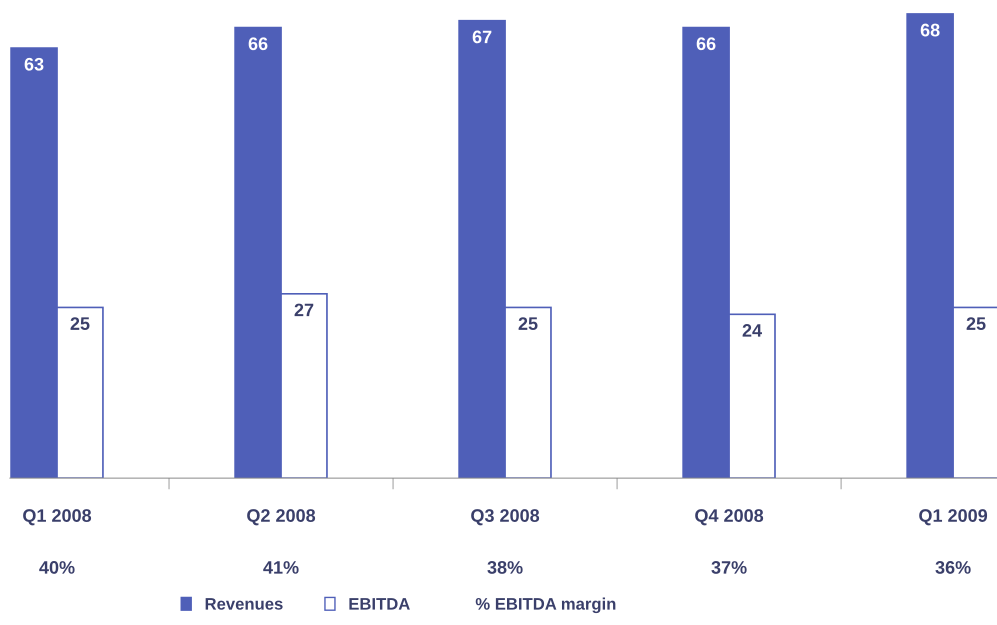 The image size is (997, 625). Describe the element at coordinates (953, 517) in the screenshot. I see `x-tick-label: Q1 2009` at that location.